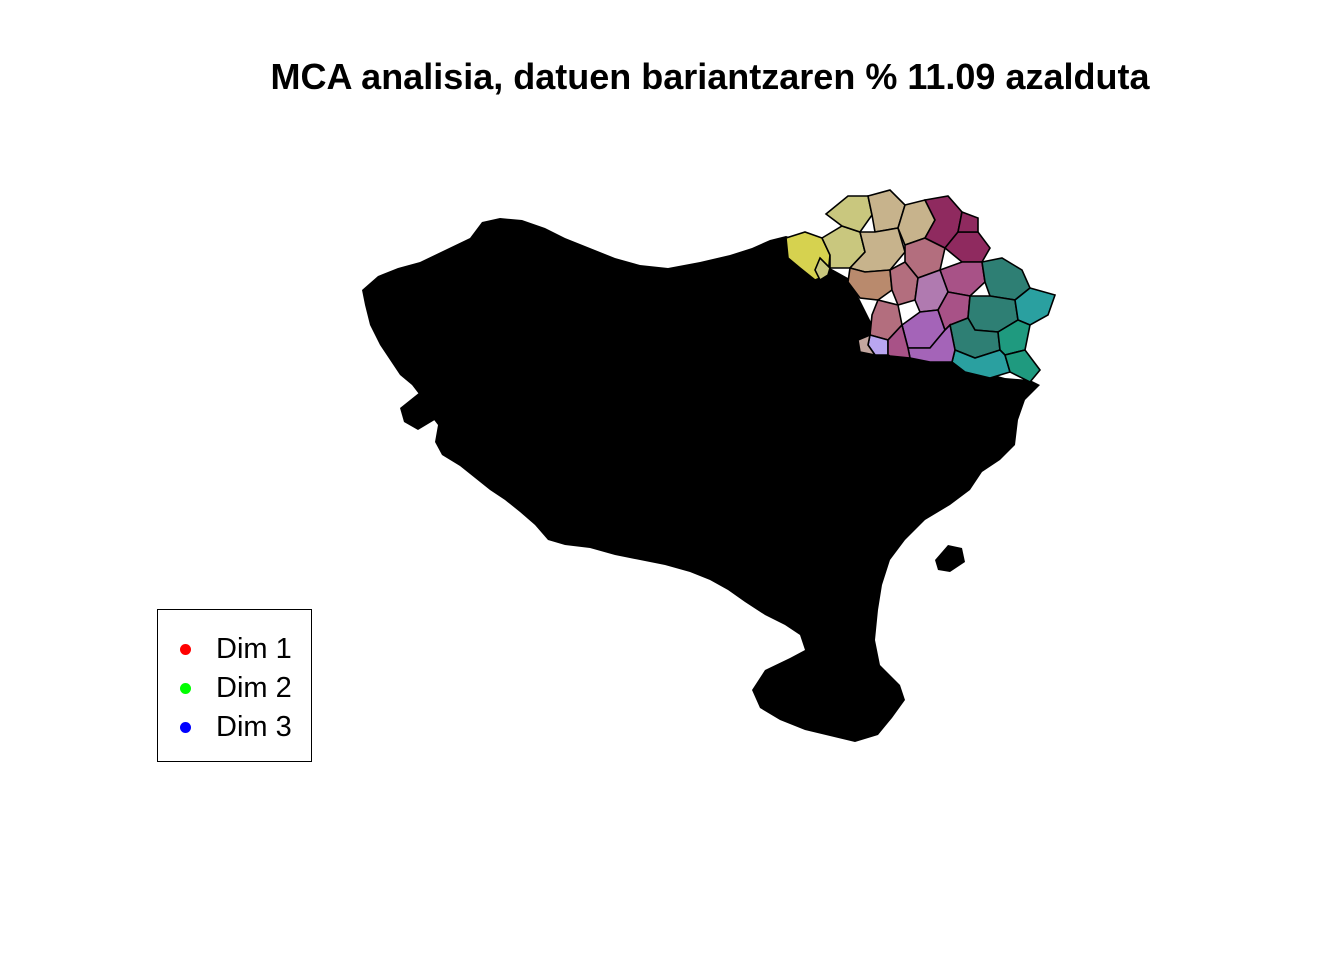  What do you see at coordinates (254, 687) in the screenshot?
I see `legend-label: Dim 2` at bounding box center [254, 687].